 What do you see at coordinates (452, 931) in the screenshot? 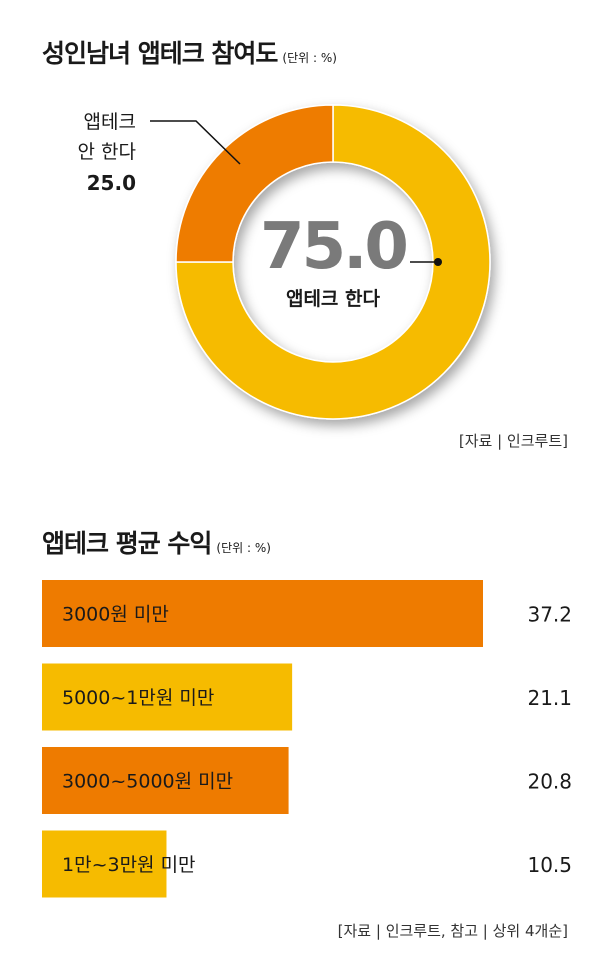
I see `bar-chart-source: [자료 | 인크루트, 참고 | 상위 4개순]` at bounding box center [452, 931].